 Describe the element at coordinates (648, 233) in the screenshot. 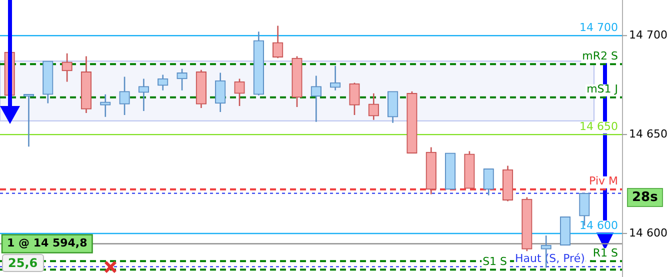

I see `ref-line-label: 14 600` at that location.